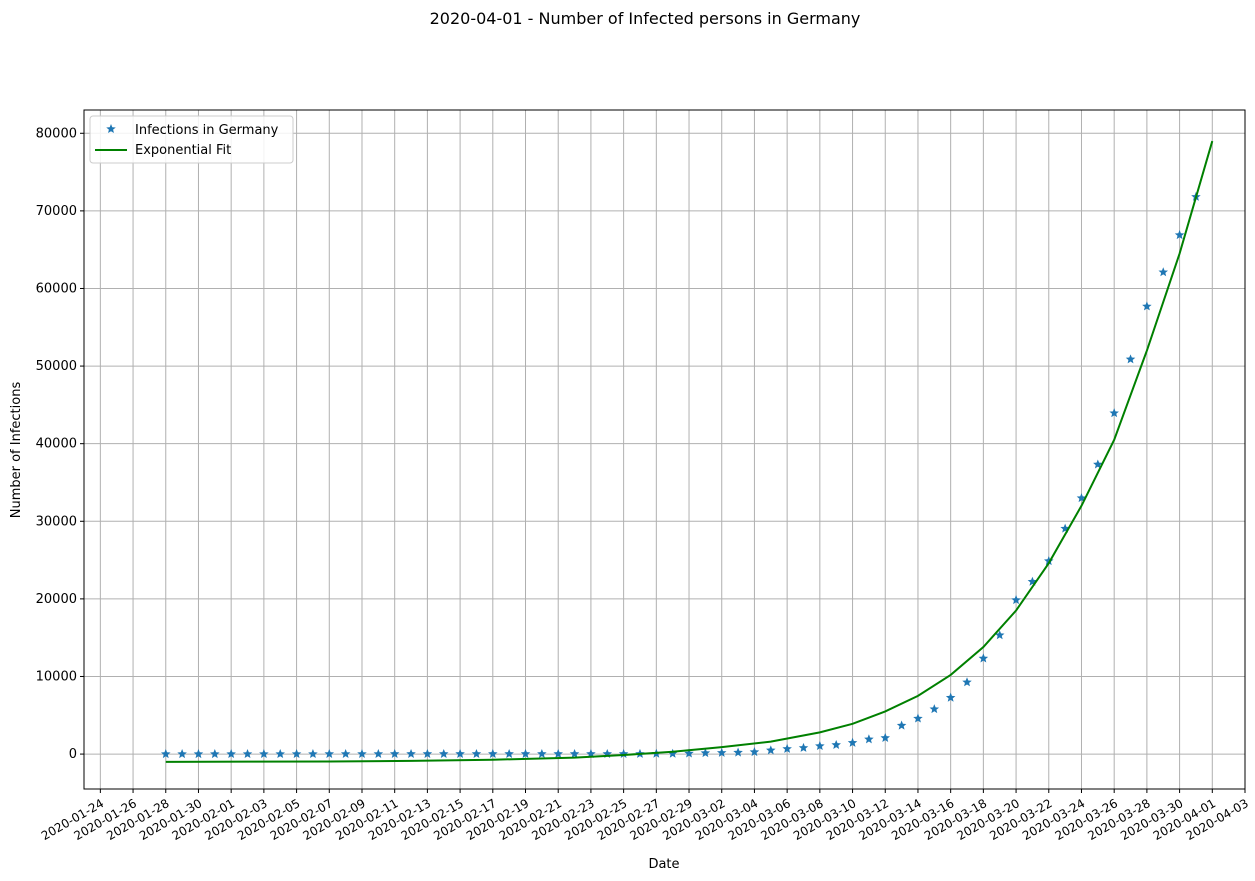 This screenshot has height=881, width=1255. I want to click on y-axis-label: Number of Infections, so click(16, 450).